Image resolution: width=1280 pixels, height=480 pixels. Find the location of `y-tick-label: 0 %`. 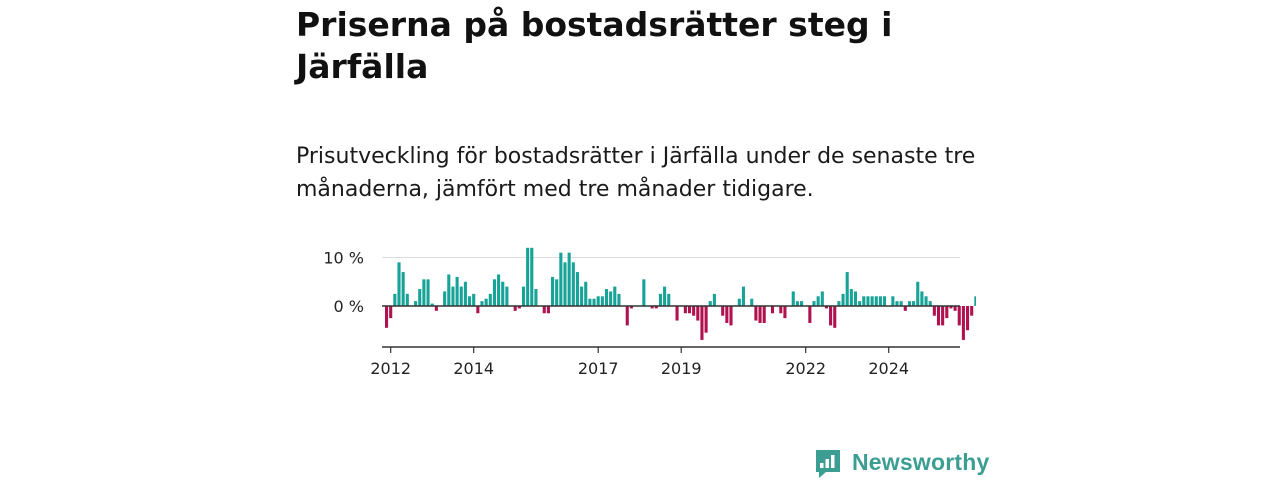

y-tick-label: 0 % is located at coordinates (349, 306).